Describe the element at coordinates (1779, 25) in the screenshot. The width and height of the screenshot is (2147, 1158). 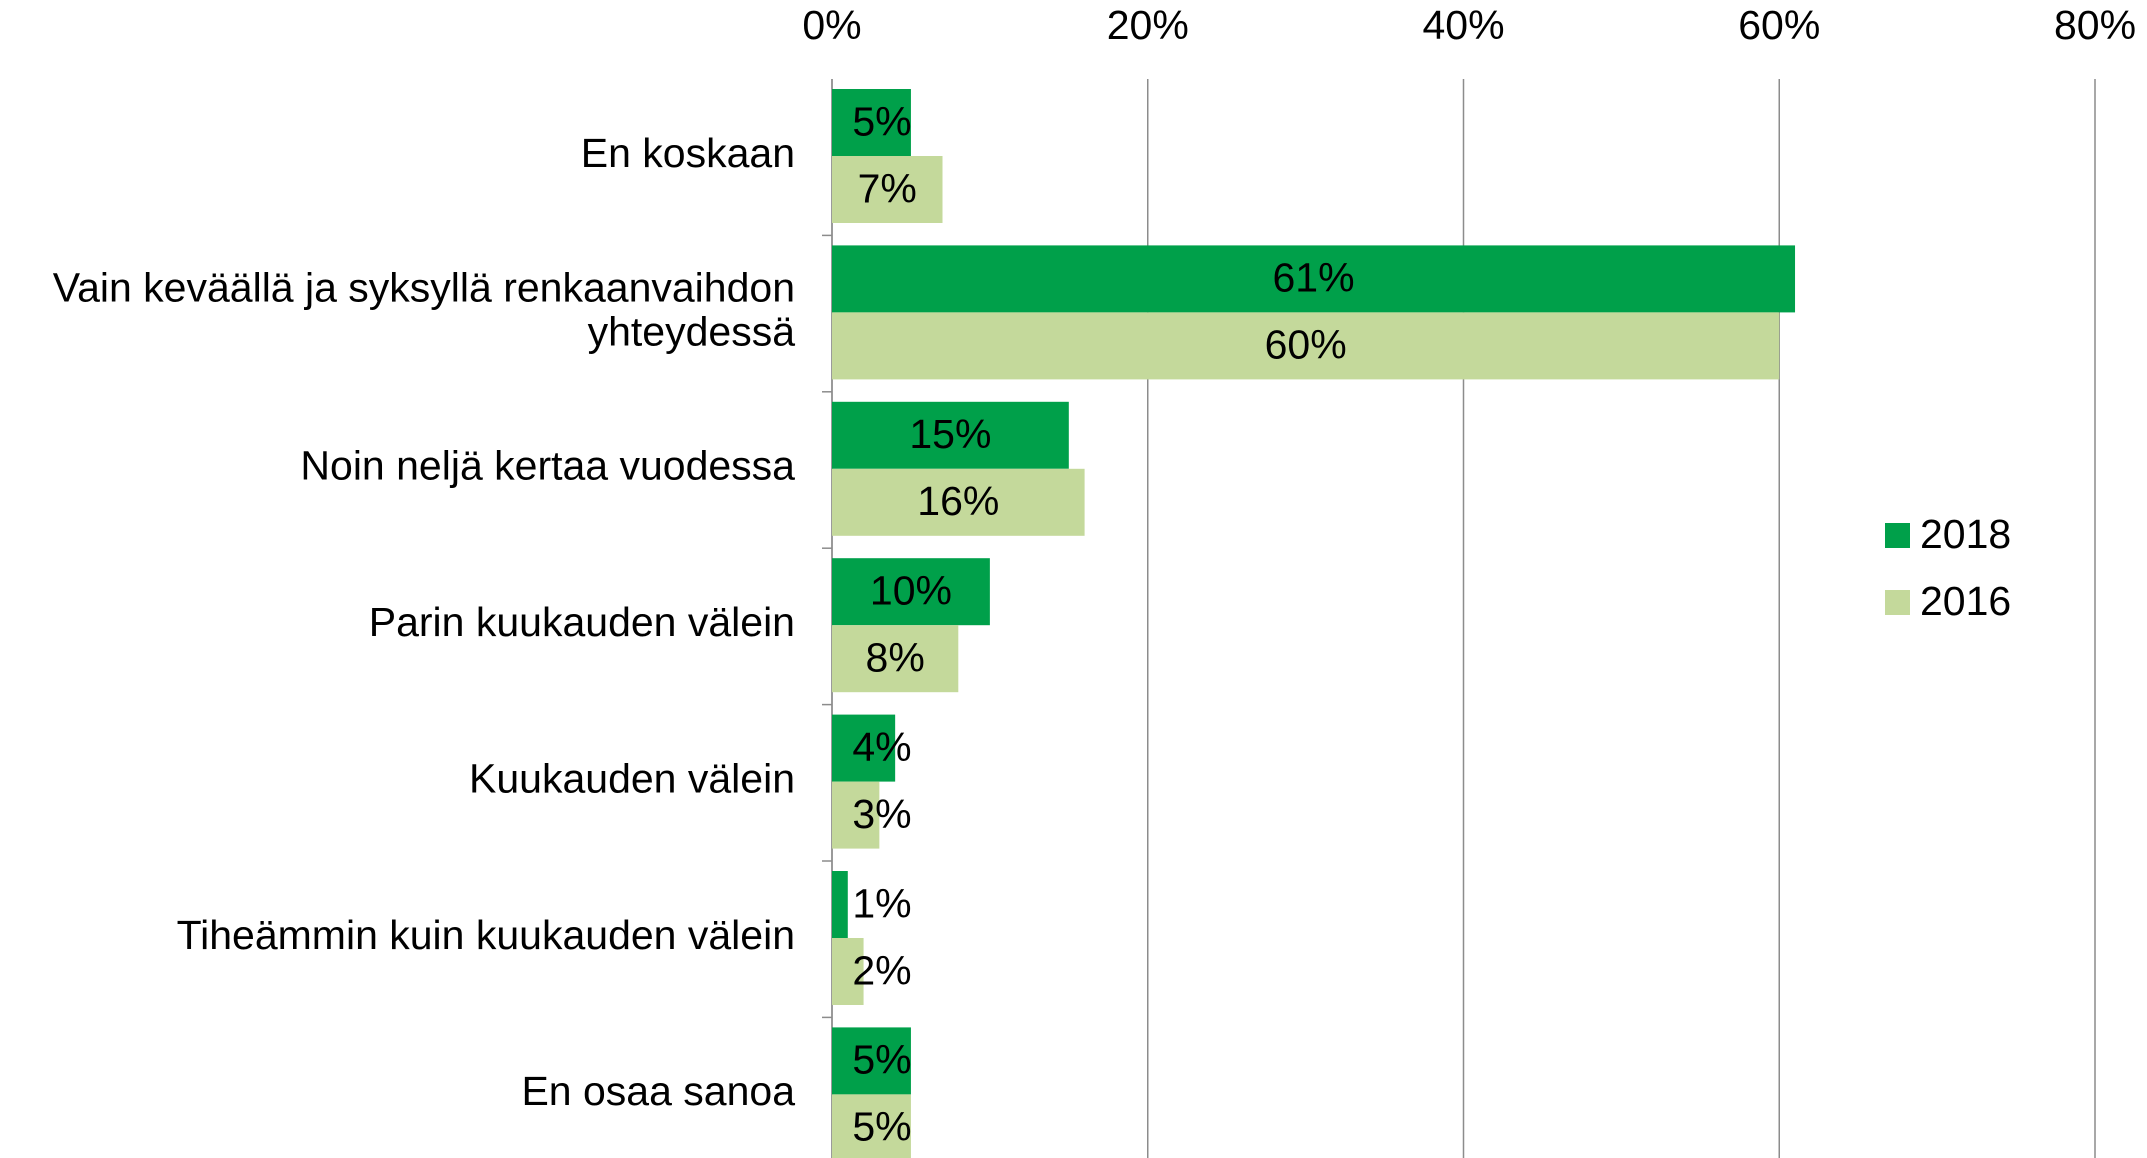
I see `x-tick-label: 60%` at that location.